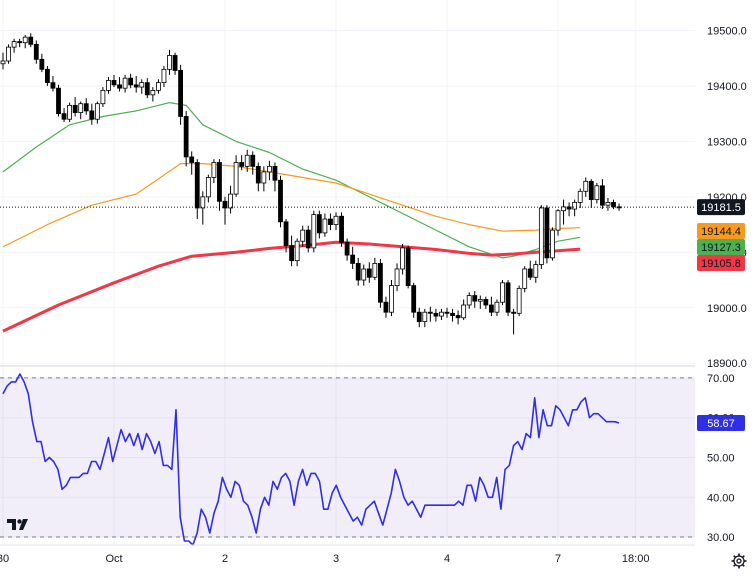 The width and height of the screenshot is (755, 580). I want to click on time-axis: 30 Oct 2 3 4 7 18:00, so click(324, 559).